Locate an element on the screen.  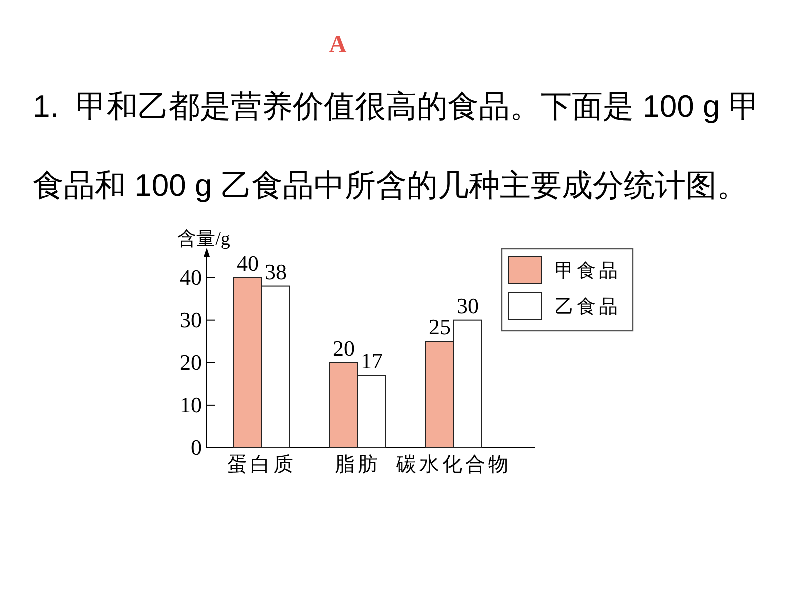
data-label: 17 is located at coordinates (372, 361).